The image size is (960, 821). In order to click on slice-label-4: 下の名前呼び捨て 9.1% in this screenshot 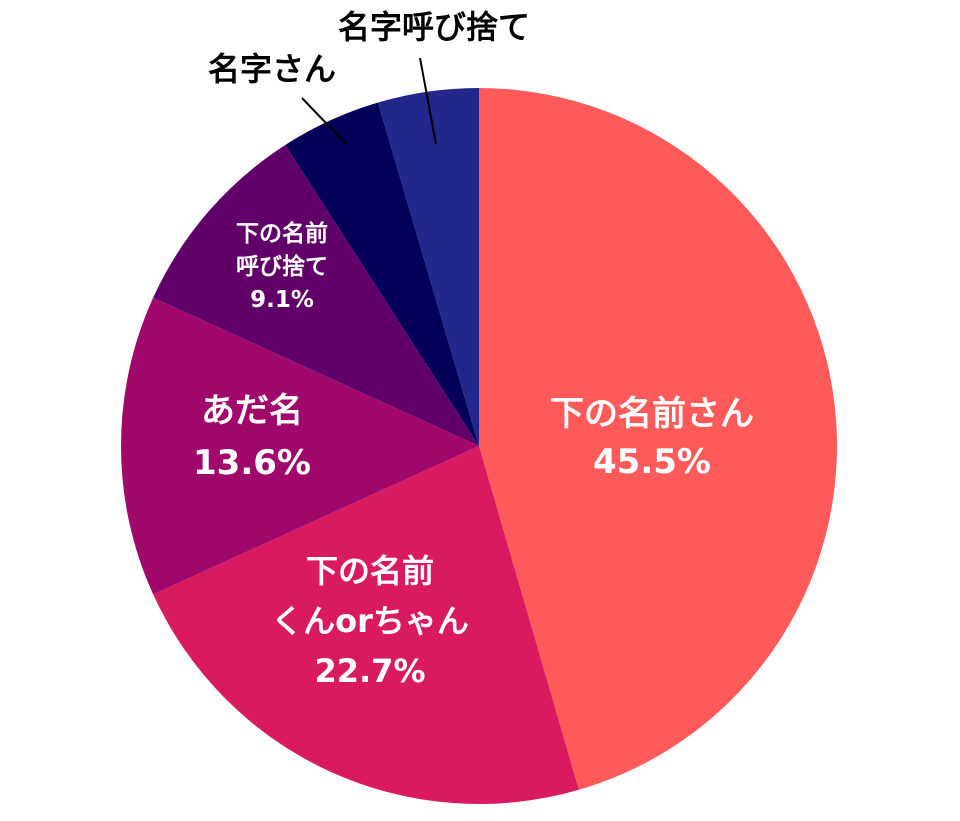, I will do `click(282, 266)`.